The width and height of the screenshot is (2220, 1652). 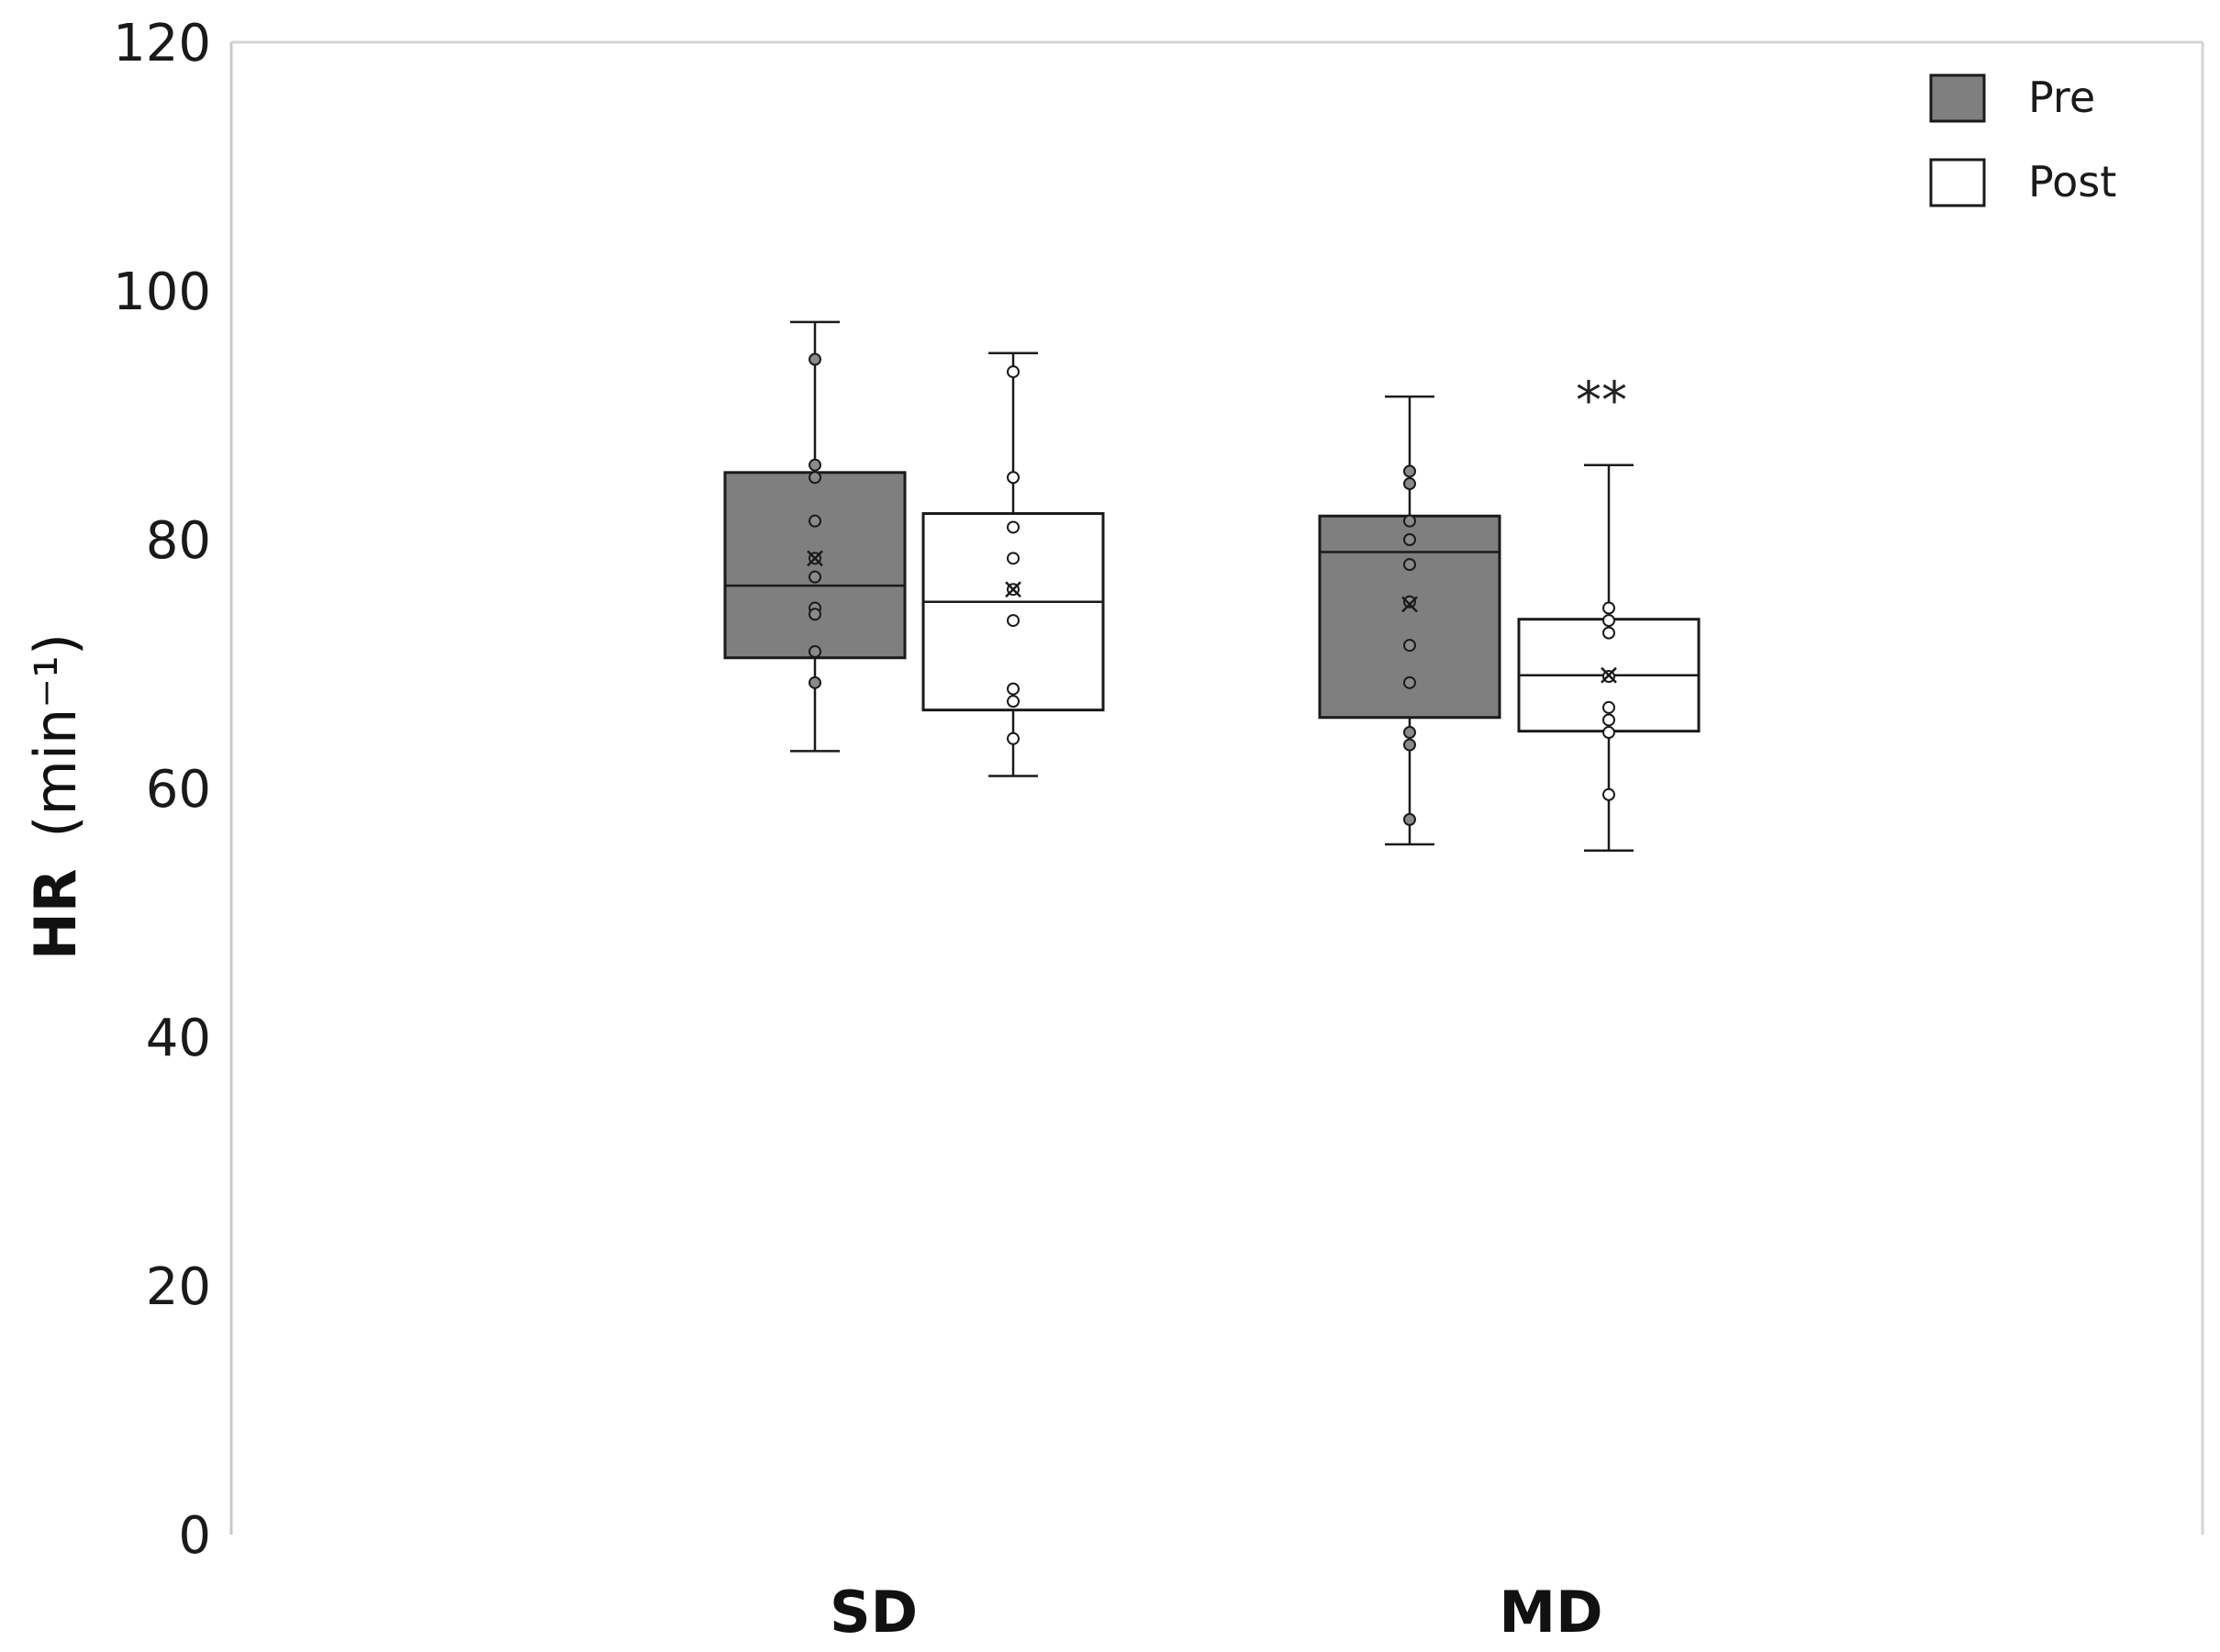 I want to click on annotations: **, so click(x=1601, y=400).